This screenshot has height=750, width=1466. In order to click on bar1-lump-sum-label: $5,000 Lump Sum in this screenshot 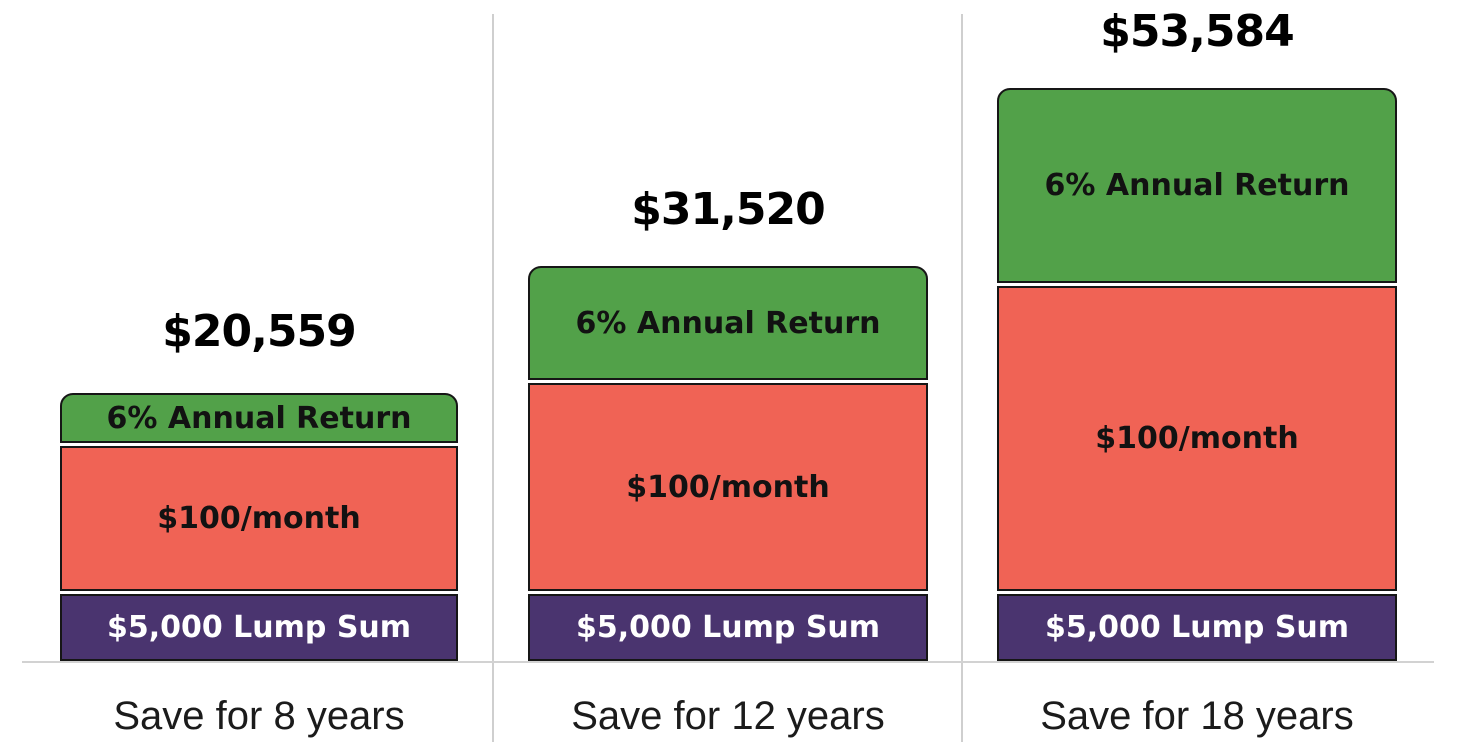, I will do `click(259, 627)`.